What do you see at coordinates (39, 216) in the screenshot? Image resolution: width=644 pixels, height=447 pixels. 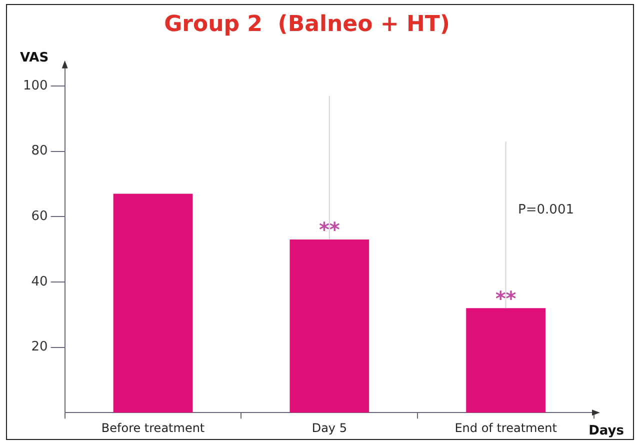 I see `y-tick-label: 60` at bounding box center [39, 216].